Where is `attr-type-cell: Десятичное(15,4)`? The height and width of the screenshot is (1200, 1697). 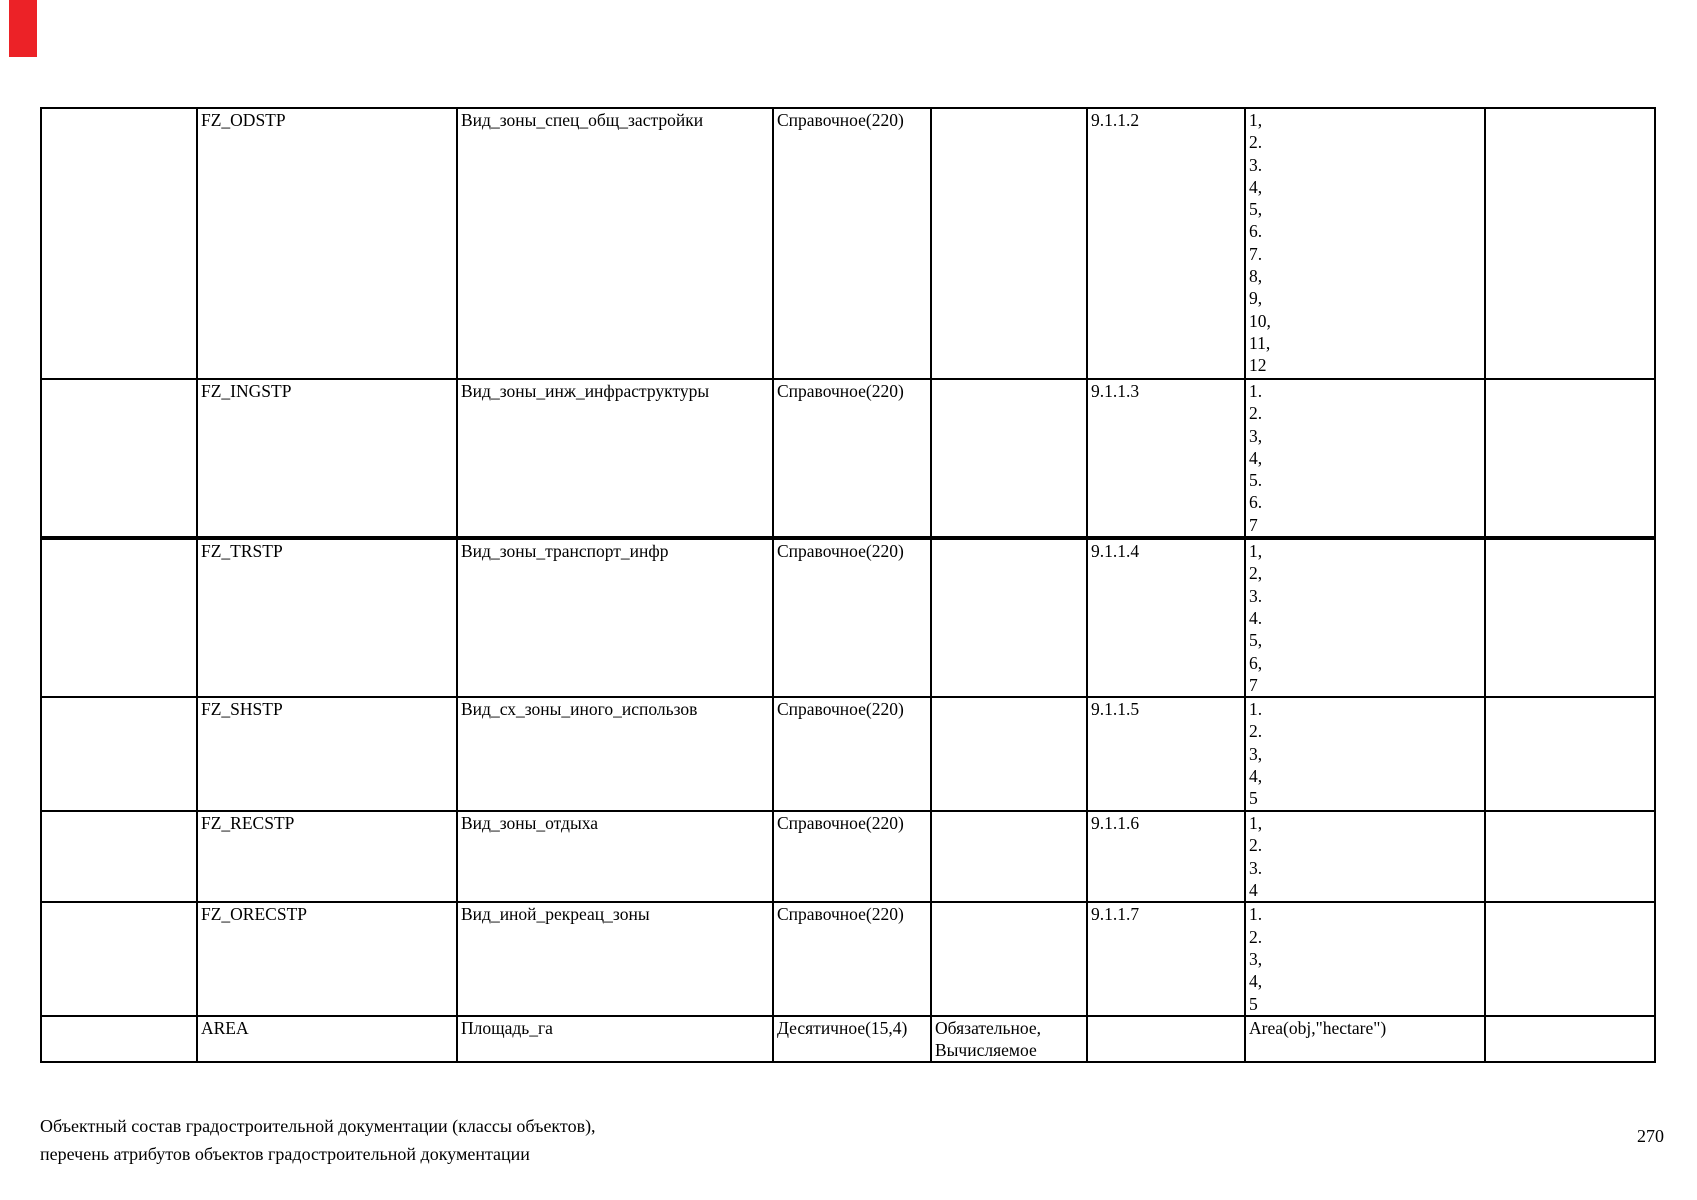
attr-type-cell: Десятичное(15,4) is located at coordinates (852, 1039).